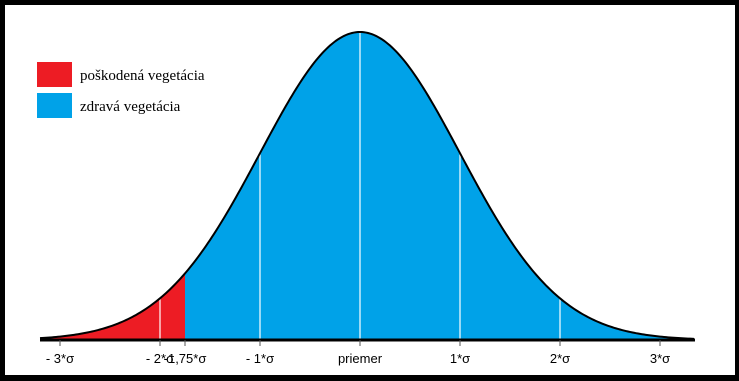  What do you see at coordinates (460, 358) in the screenshot?
I see `tick-label-5: 1*σ` at bounding box center [460, 358].